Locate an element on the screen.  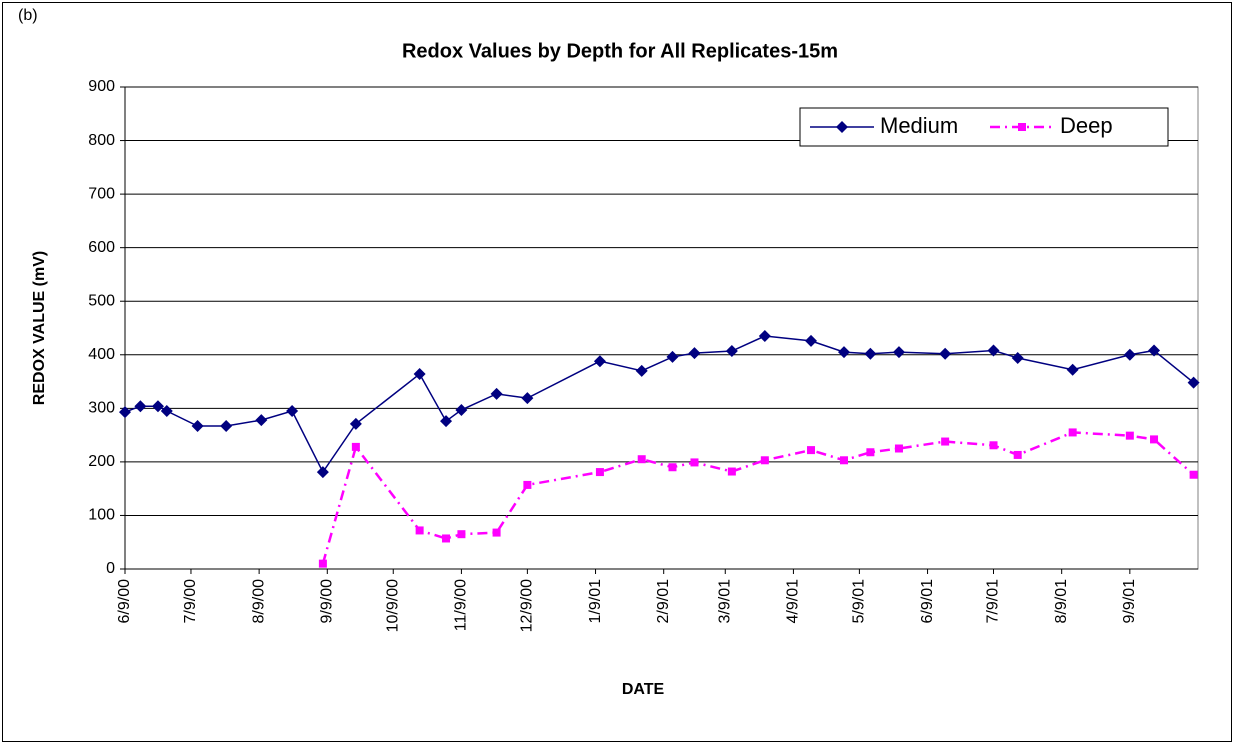
x-tick-label: 9/9/00 is located at coordinates (327, 601).